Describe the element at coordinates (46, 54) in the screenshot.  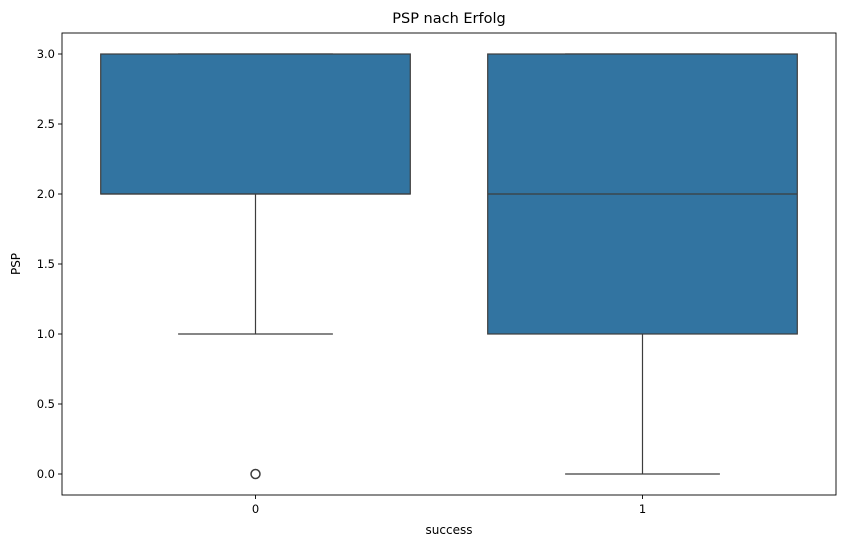
I see `y-tick-label-6: 3.0` at that location.